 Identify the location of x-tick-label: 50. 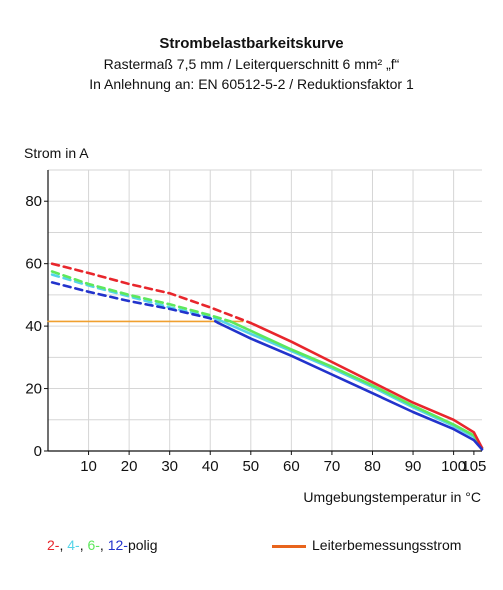
(250, 466).